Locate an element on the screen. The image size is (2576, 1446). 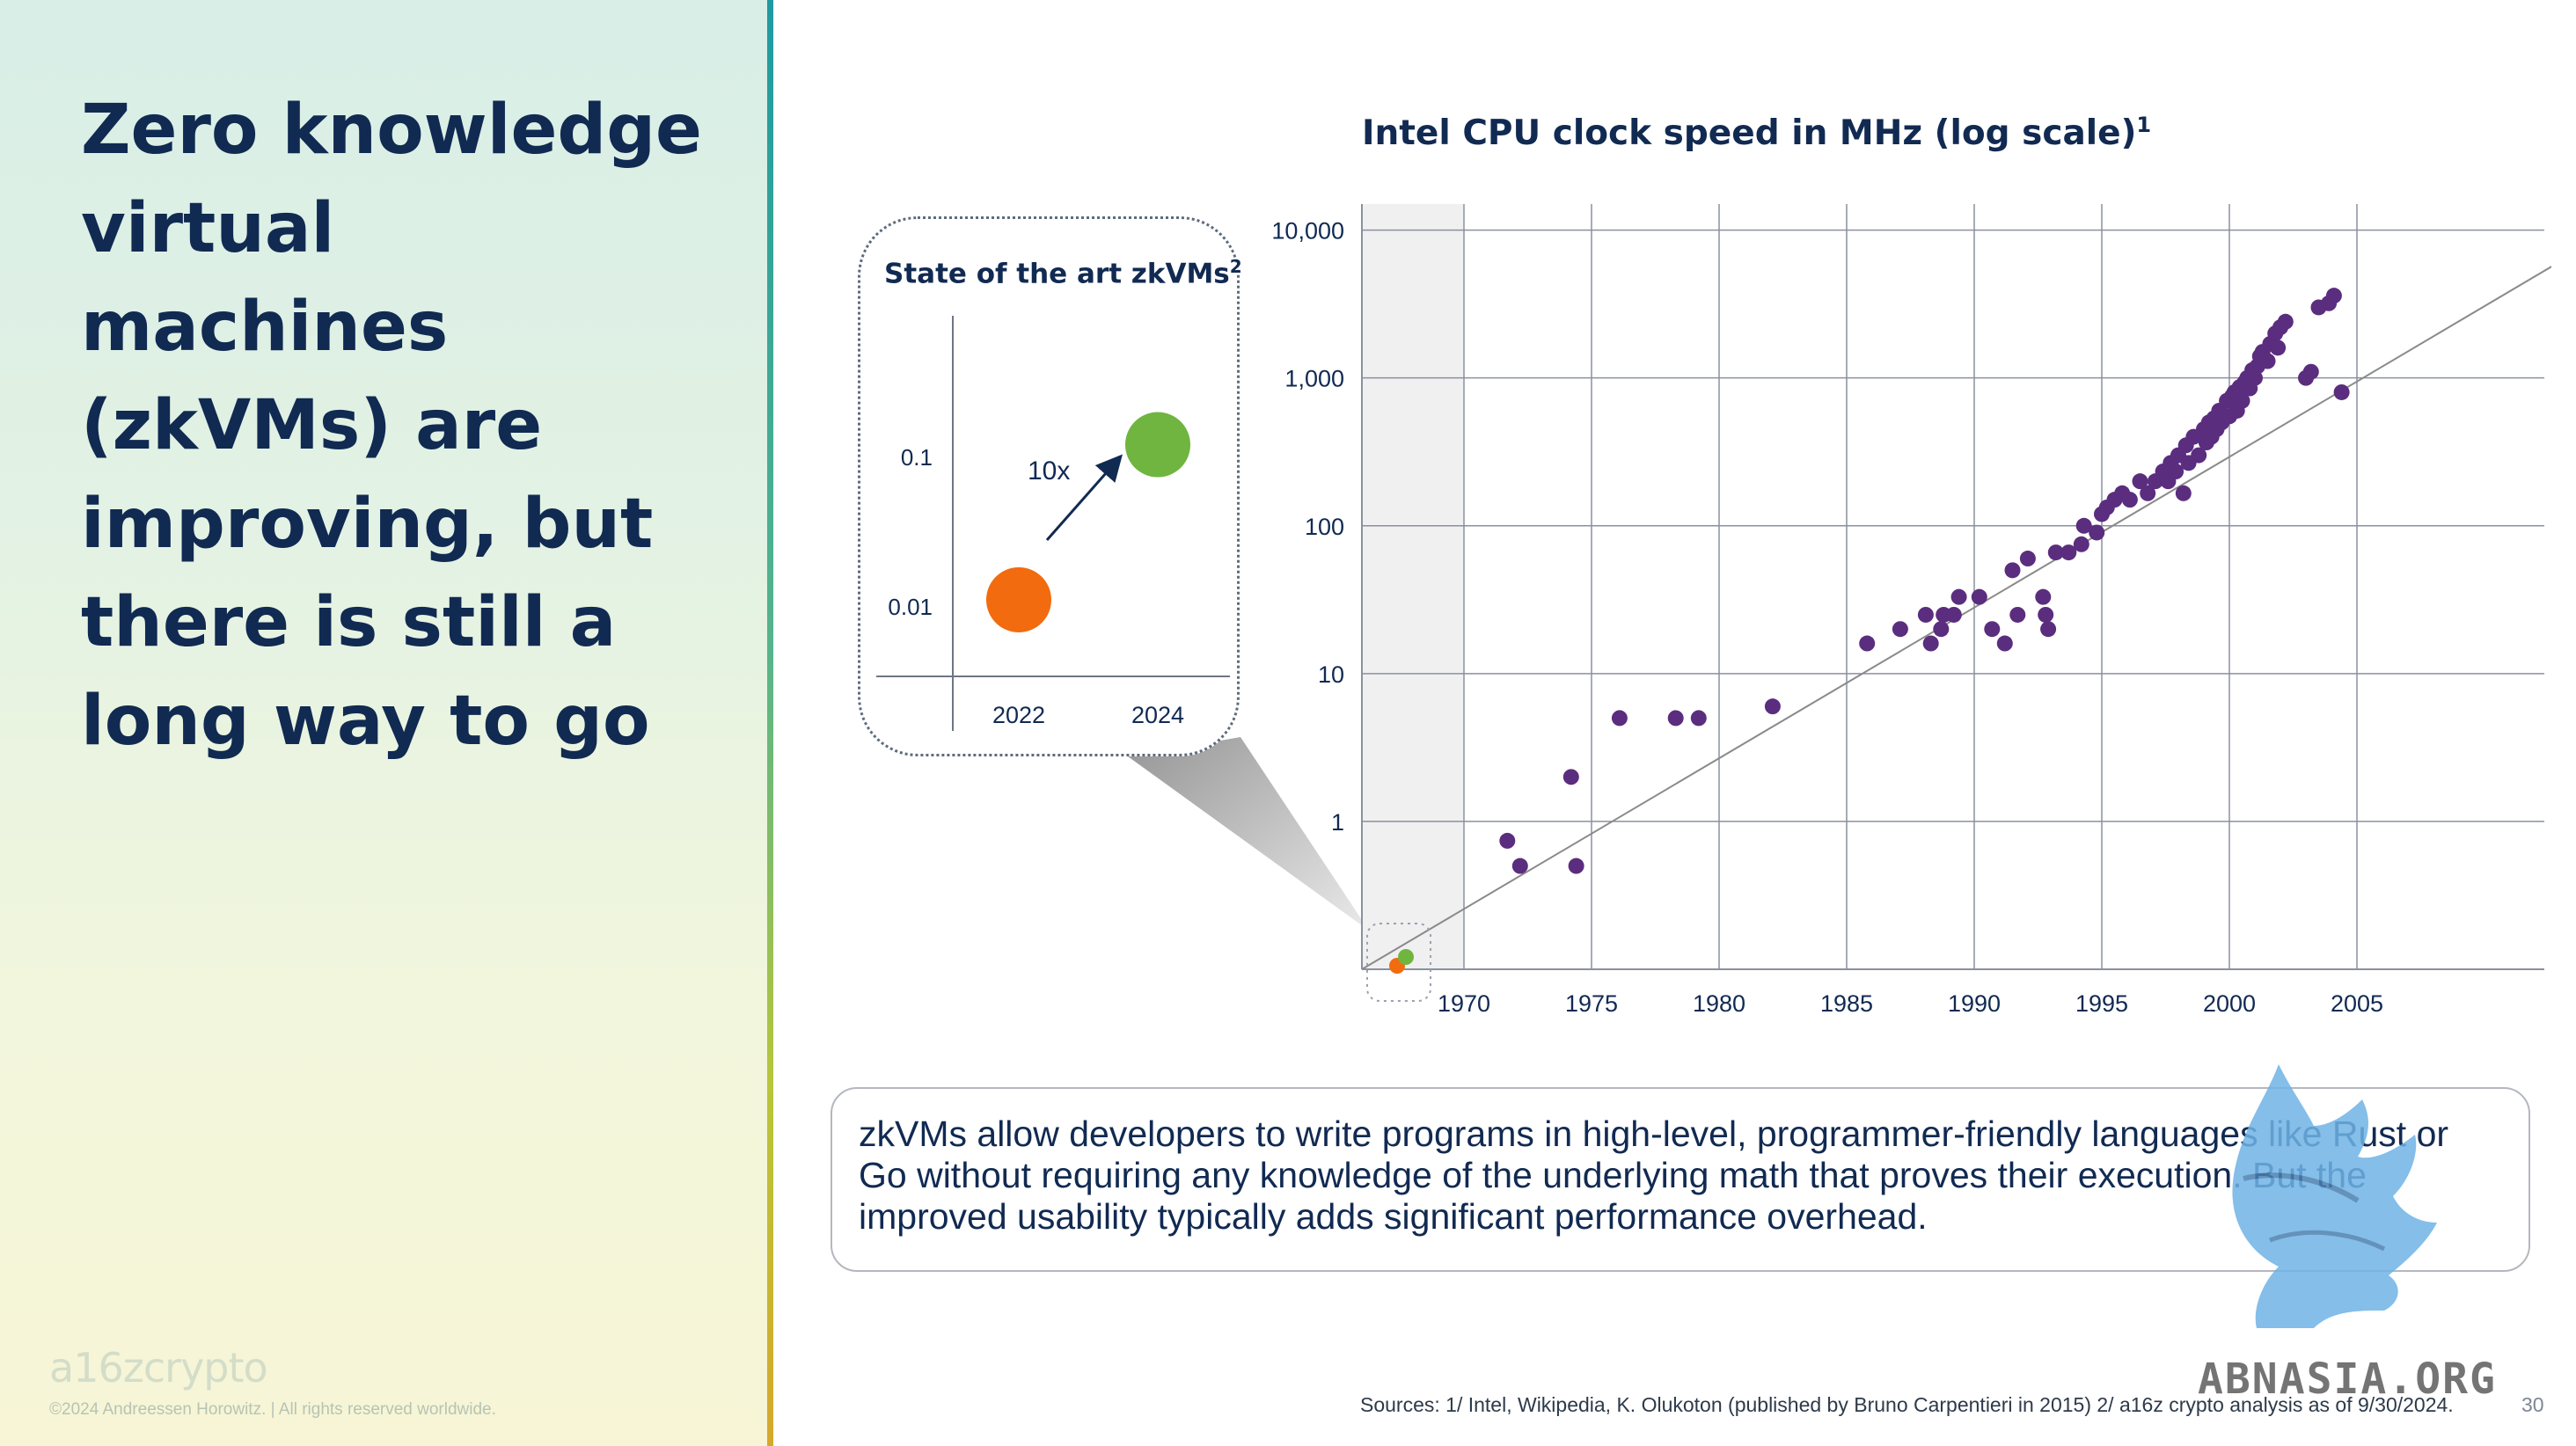
improvement-arrow is located at coordinates (1084, 497).